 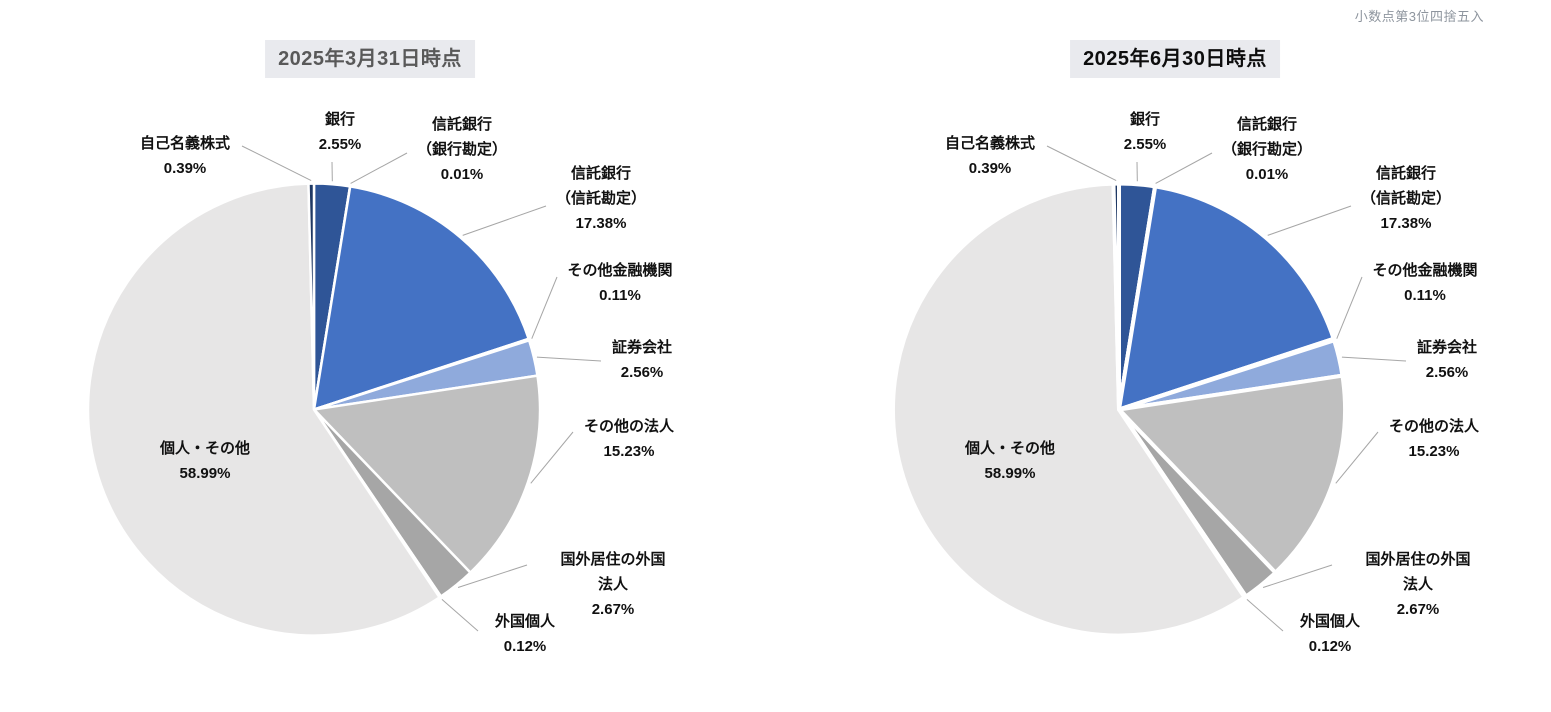 What do you see at coordinates (1419, 16) in the screenshot?
I see `rounding-note: 小数点第3位四捨五入` at bounding box center [1419, 16].